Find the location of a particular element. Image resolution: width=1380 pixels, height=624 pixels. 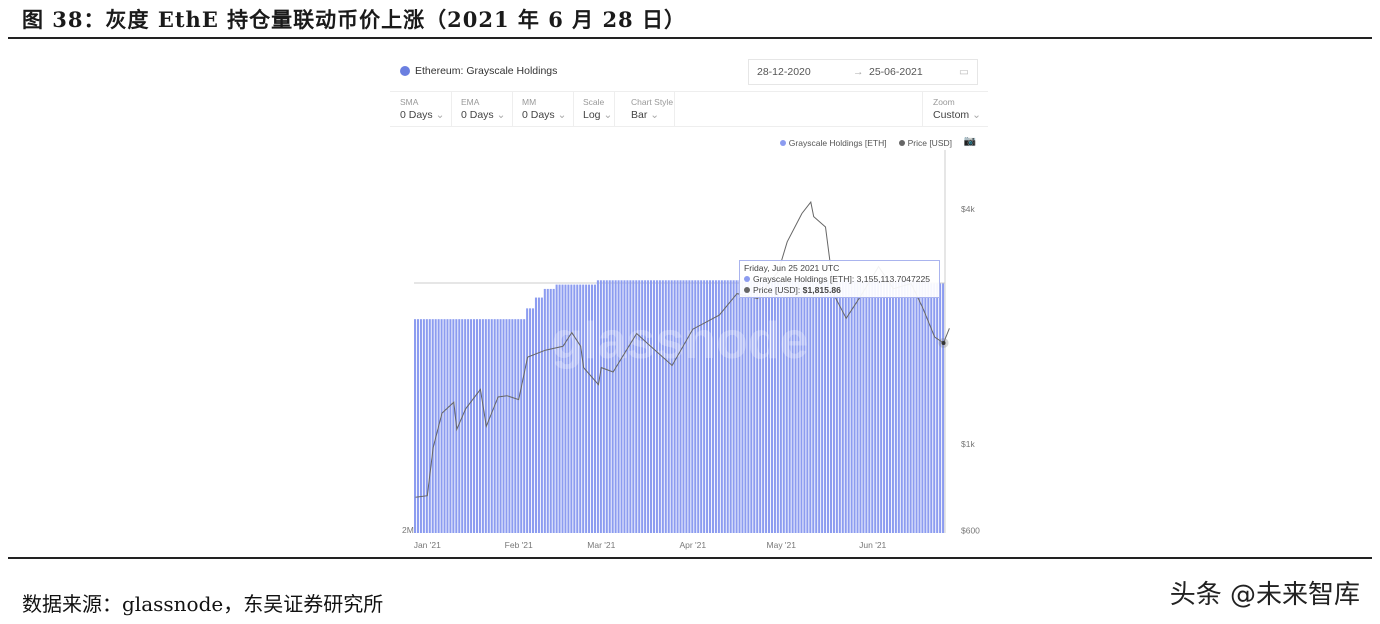

chevron-down-icon: ⌄ is located at coordinates (655, 115).